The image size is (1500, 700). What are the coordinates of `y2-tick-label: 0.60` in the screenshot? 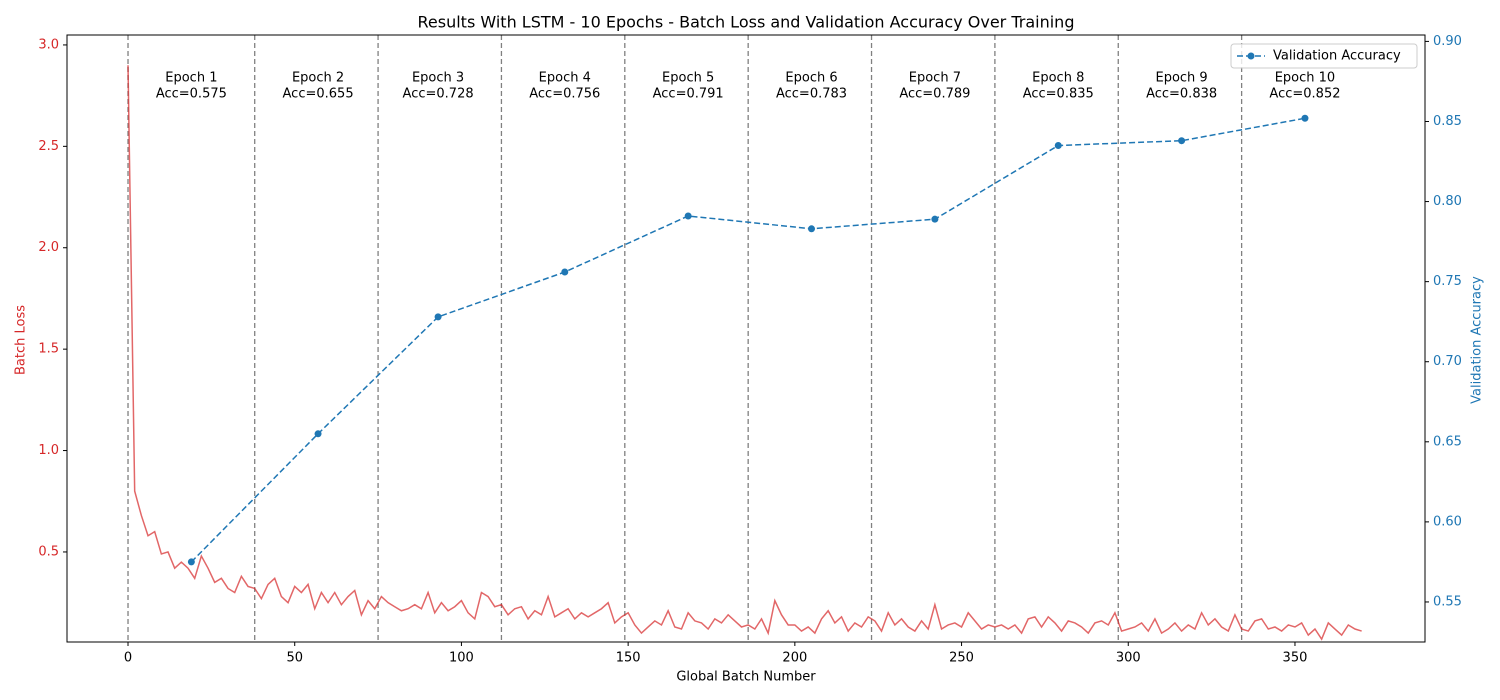 It's located at (1447, 521).